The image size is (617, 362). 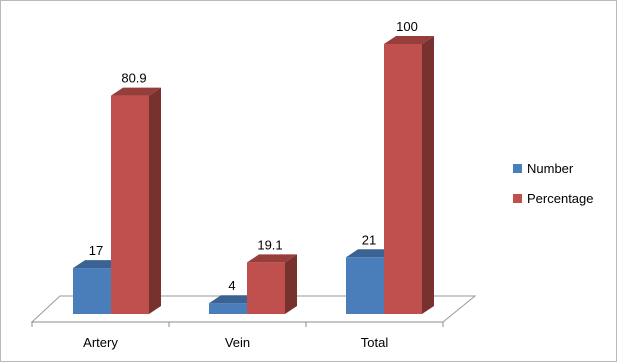 I want to click on data-label: 19.1, so click(x=269, y=244).